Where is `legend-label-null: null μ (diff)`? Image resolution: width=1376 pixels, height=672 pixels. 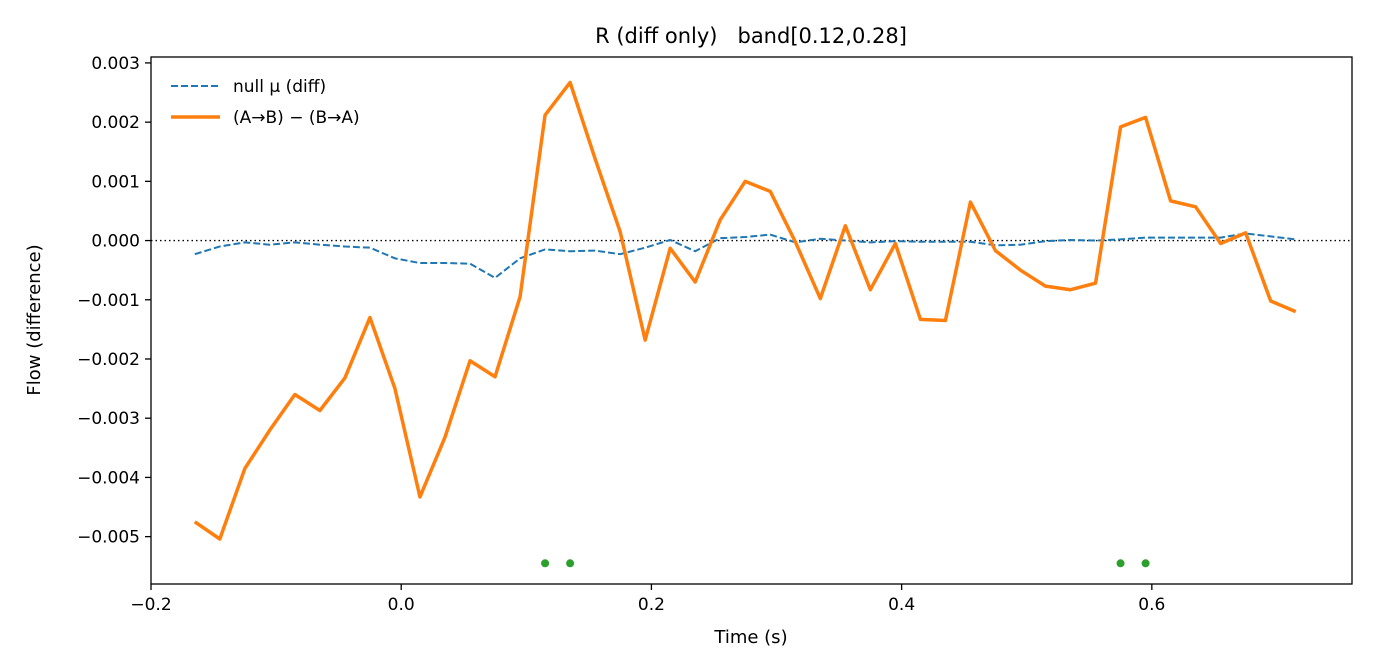 legend-label-null: null μ (diff) is located at coordinates (279, 87).